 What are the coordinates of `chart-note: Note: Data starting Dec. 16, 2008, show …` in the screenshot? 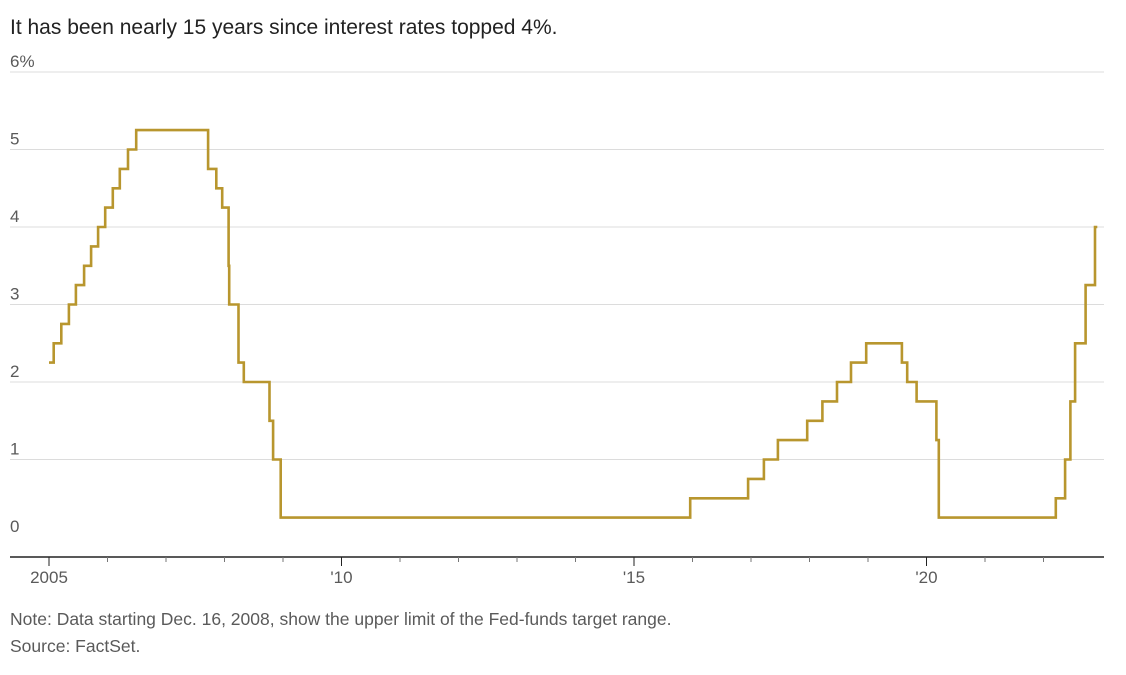 It's located at (341, 619).